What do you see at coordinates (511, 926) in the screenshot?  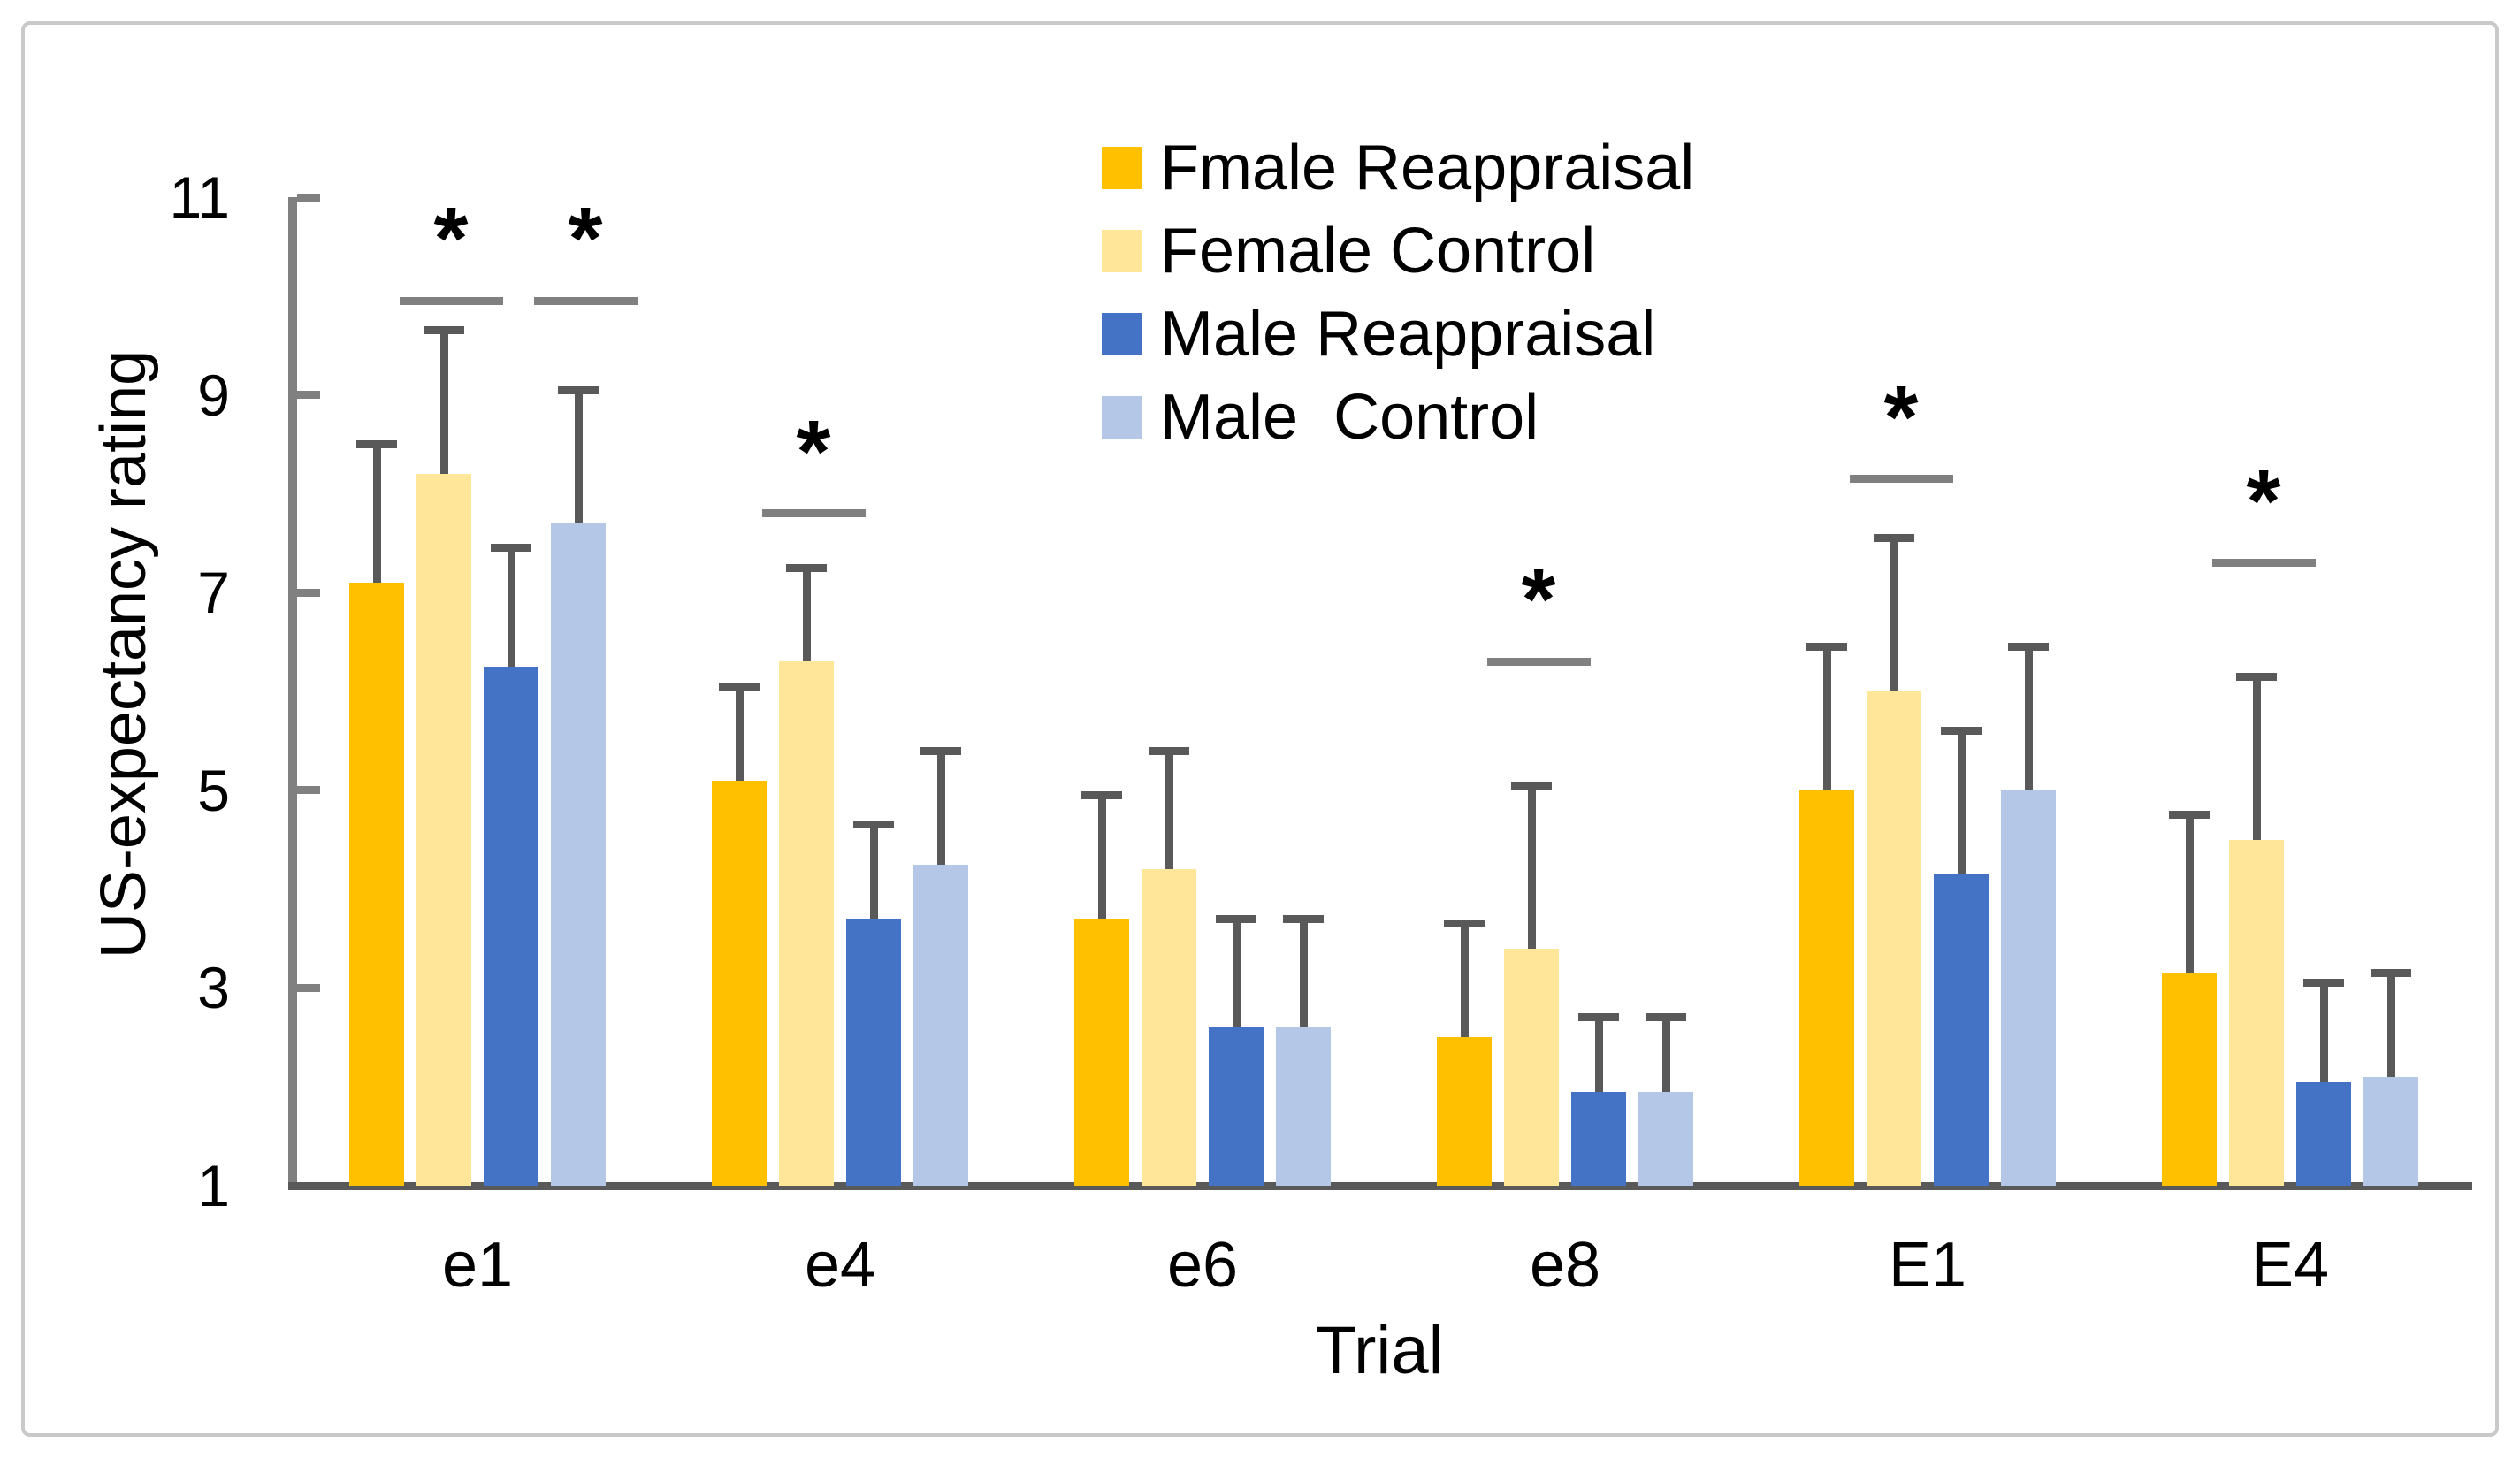 I see `bar-e1-male-reappraisal` at bounding box center [511, 926].